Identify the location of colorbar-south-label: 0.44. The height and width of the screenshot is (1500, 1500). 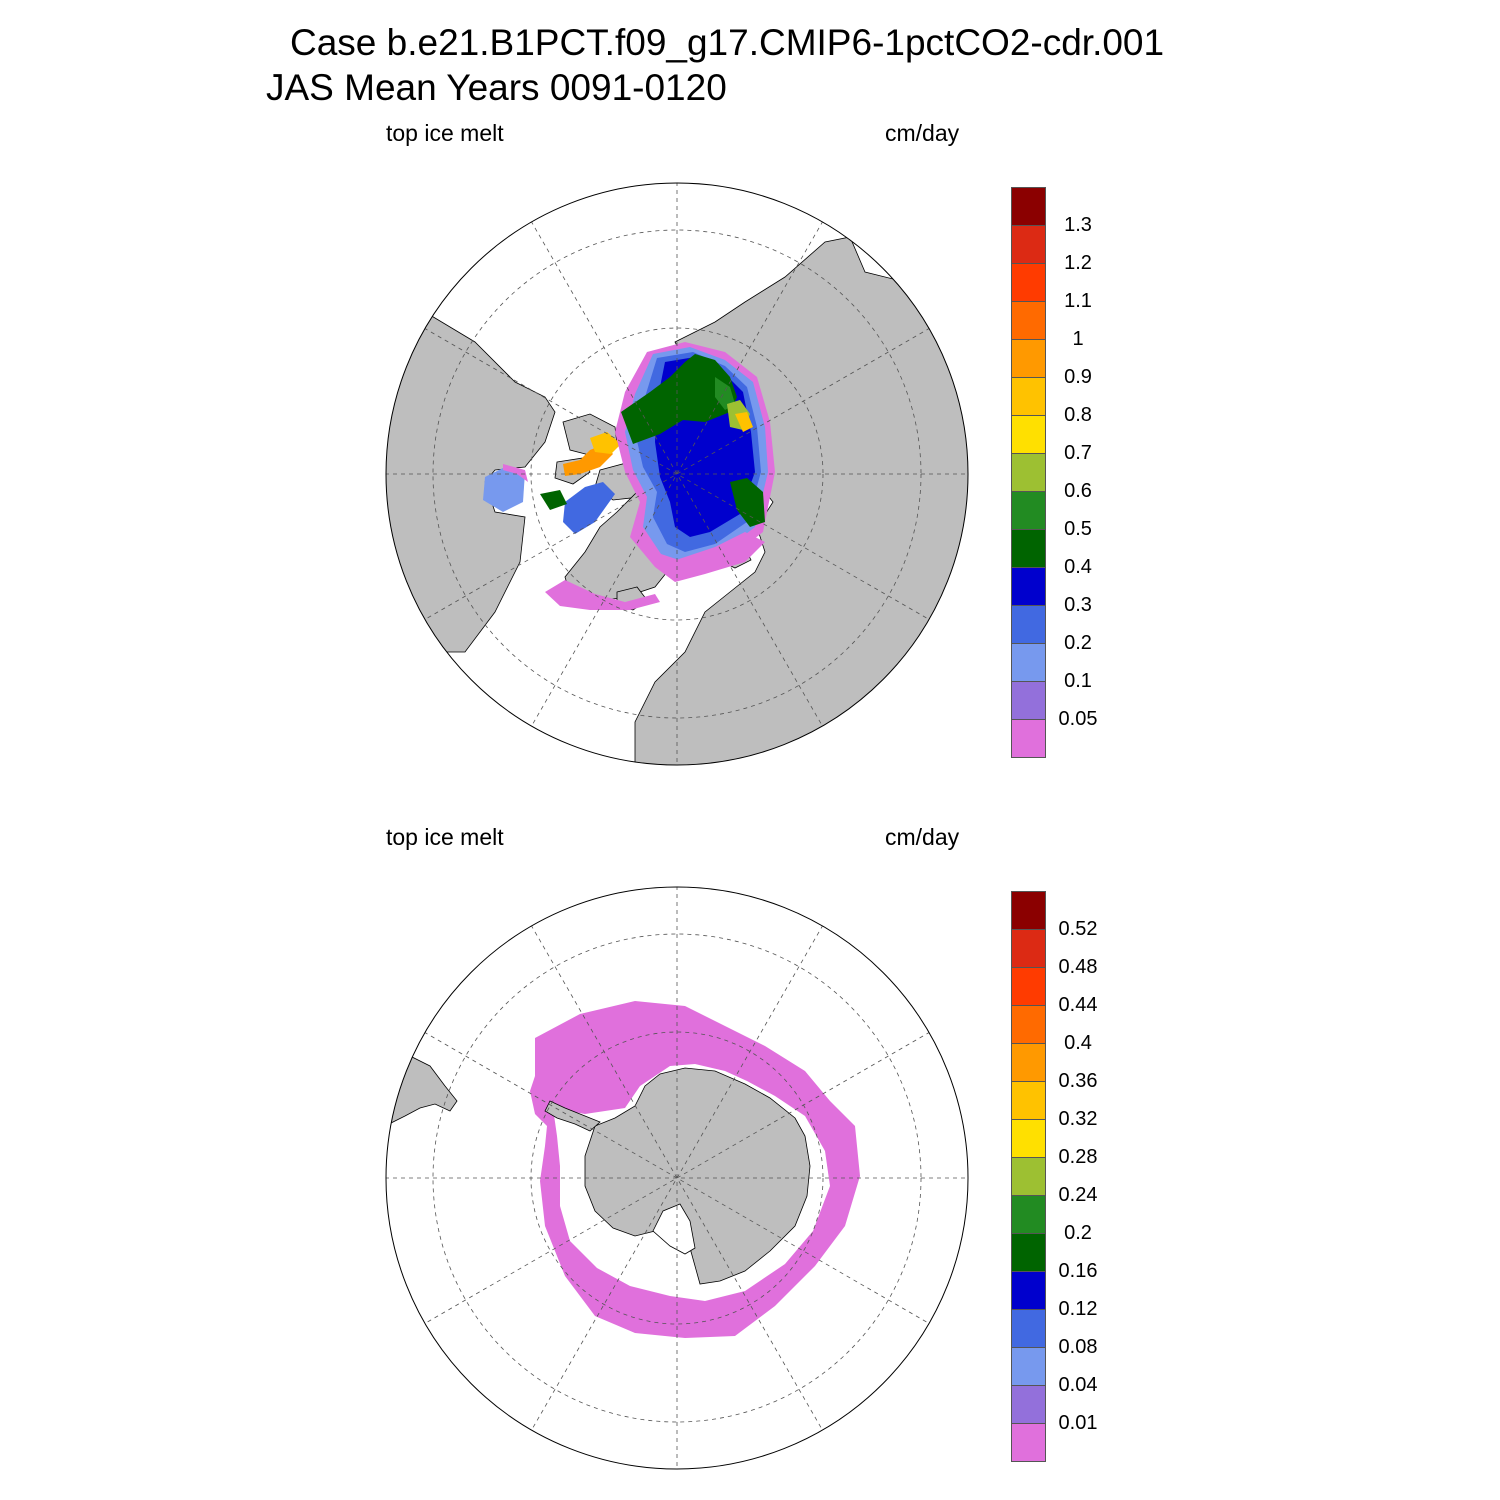
(1078, 1005).